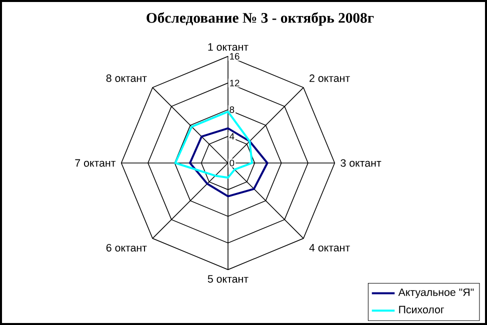 The width and height of the screenshot is (487, 325). What do you see at coordinates (126, 248) in the screenshot?
I see `spoke-label: 6 октант` at bounding box center [126, 248].